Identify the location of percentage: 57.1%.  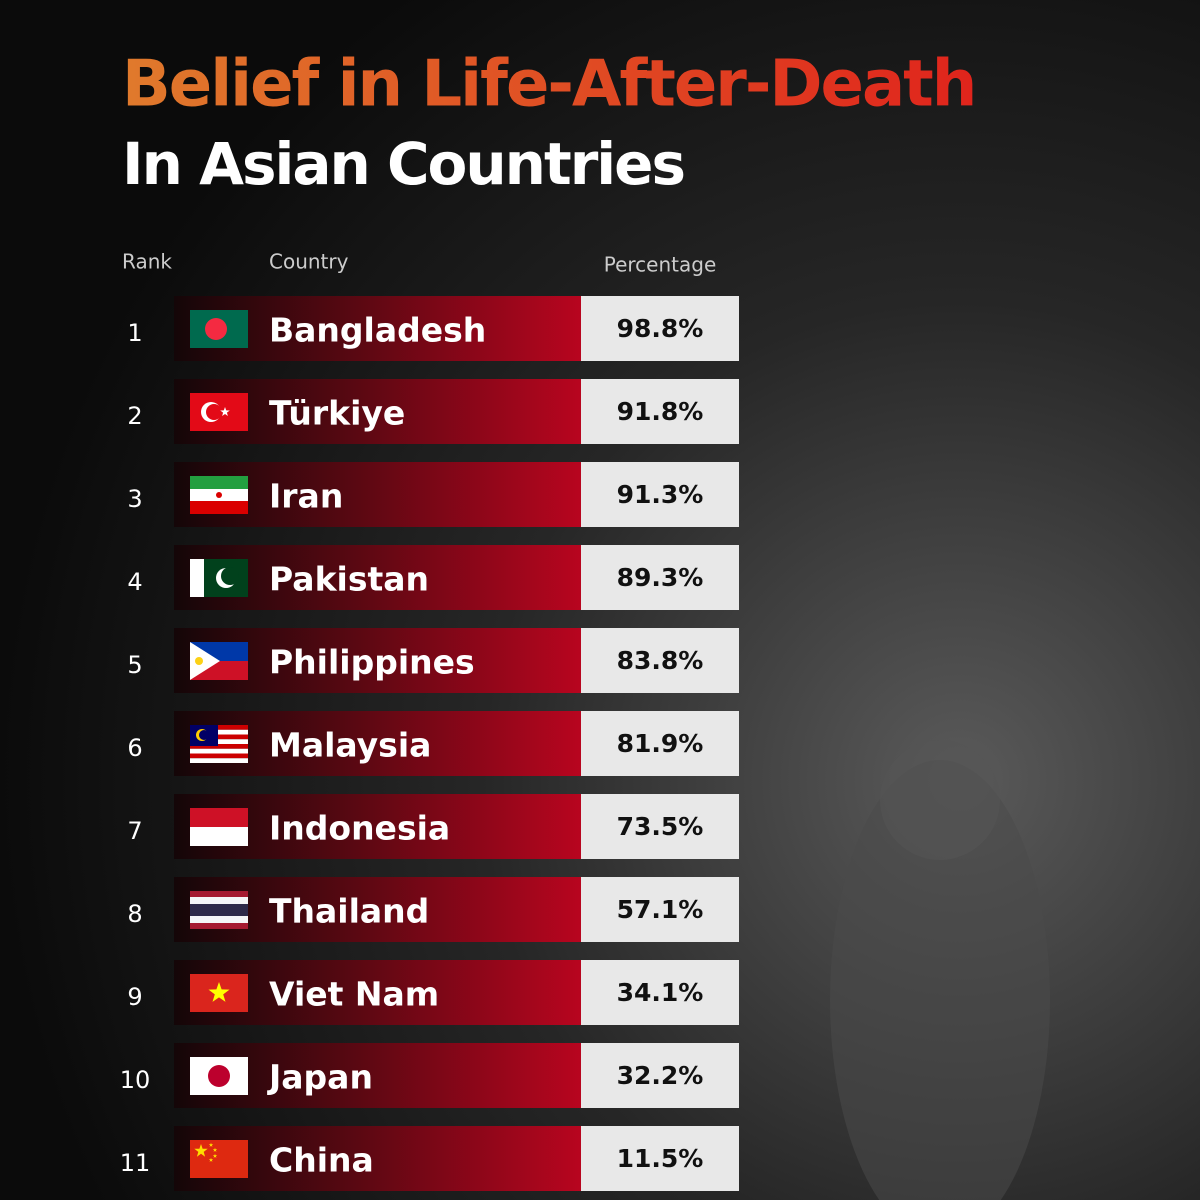
(660, 909).